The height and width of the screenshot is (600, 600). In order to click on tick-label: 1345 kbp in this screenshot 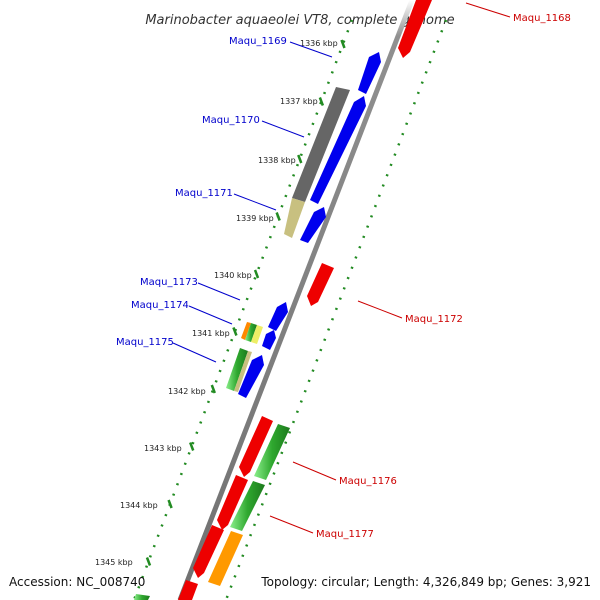, I will do `click(114, 562)`.